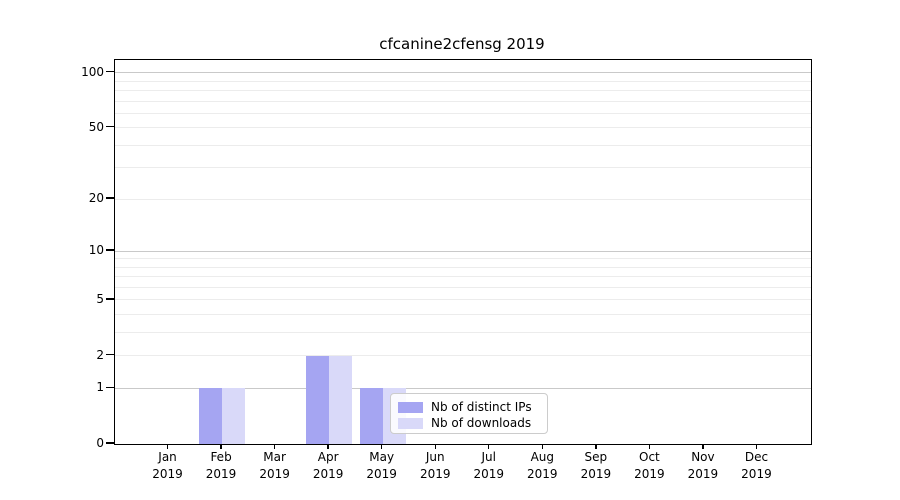 This screenshot has width=900, height=500. Describe the element at coordinates (96, 250) in the screenshot. I see `ytick-label-10: 10` at that location.